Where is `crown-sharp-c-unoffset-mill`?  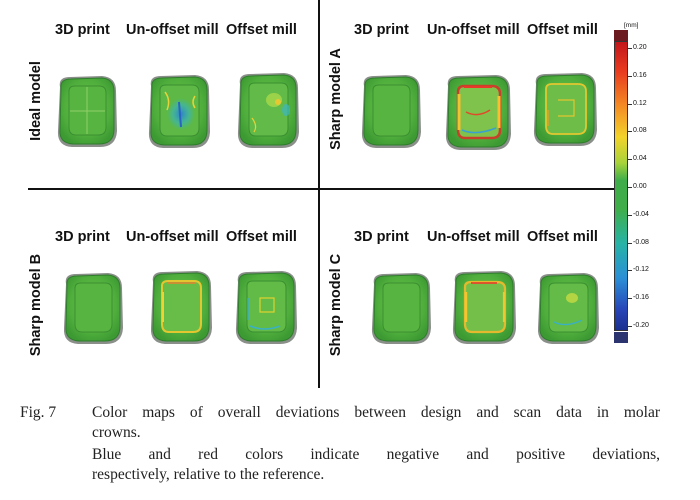
crown-sharp-c-unoffset-mill is located at coordinates (484, 307).